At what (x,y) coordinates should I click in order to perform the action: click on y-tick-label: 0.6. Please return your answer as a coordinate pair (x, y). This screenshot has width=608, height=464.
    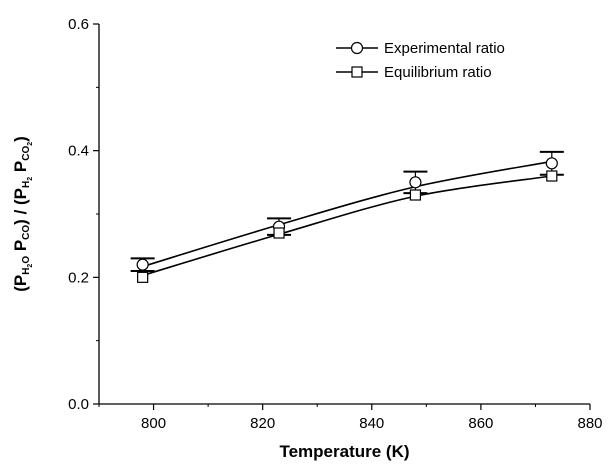
    Looking at the image, I should click on (78, 24).